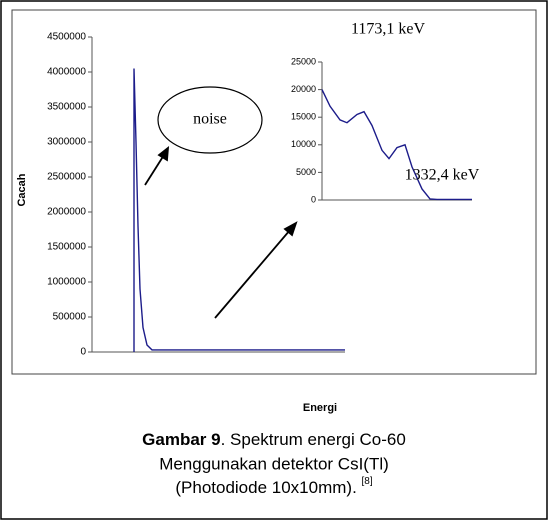 This screenshot has width=548, height=520. Describe the element at coordinates (320, 408) in the screenshot. I see `x-axis-label: Energi` at that location.